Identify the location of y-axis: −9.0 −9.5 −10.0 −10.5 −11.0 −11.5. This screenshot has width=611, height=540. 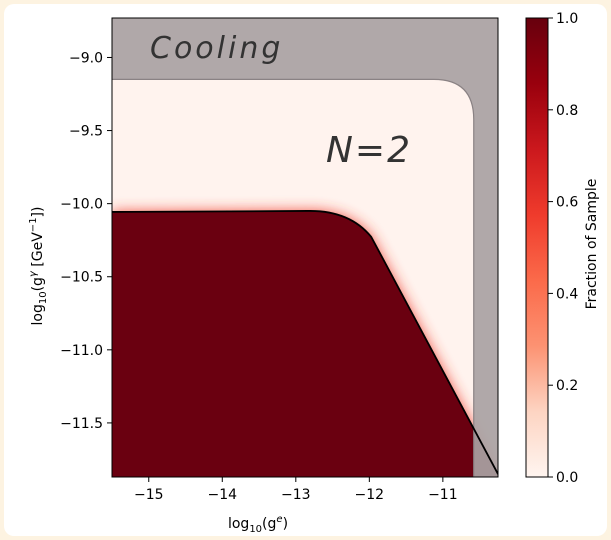
(86, 241).